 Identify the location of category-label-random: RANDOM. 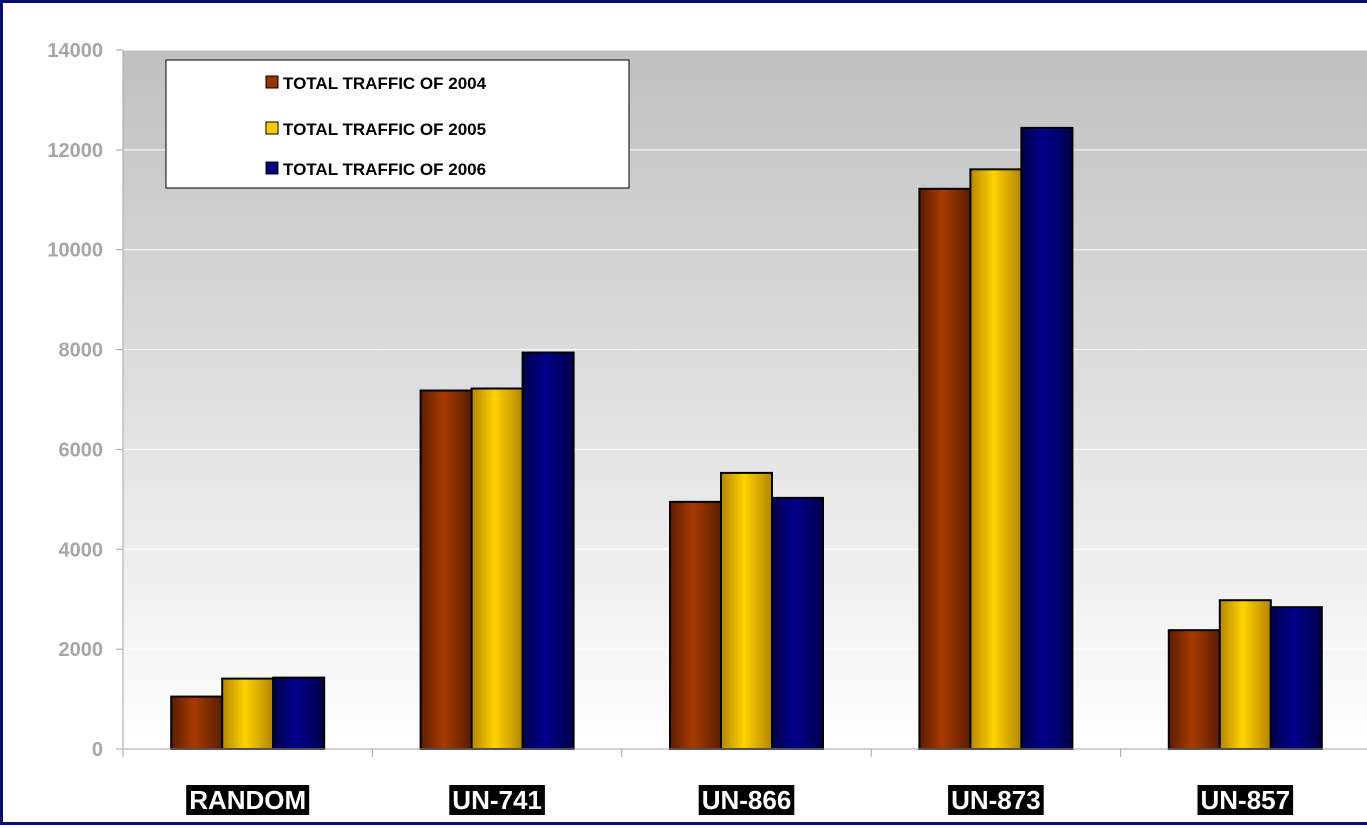
(248, 800).